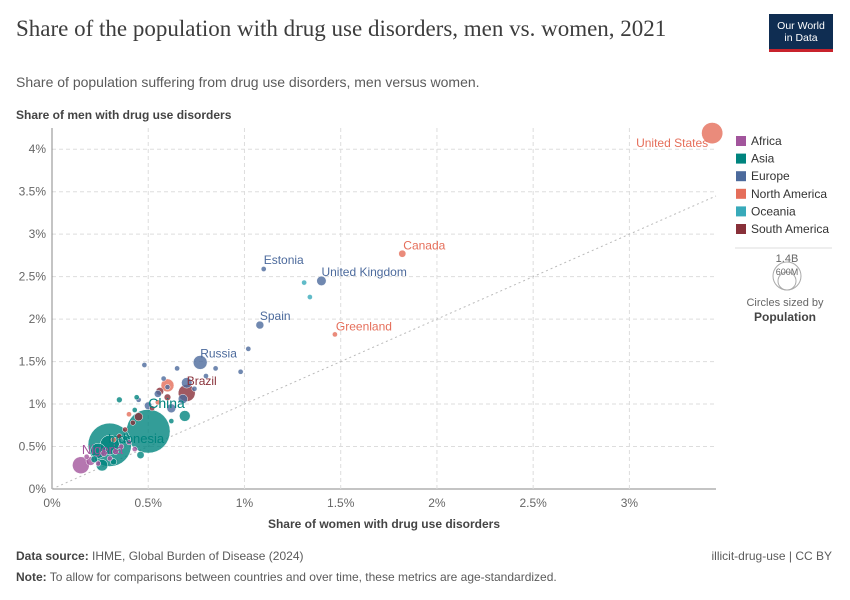 The image size is (850, 600). Describe the element at coordinates (136, 438) in the screenshot. I see `point-label: Indonesia` at that location.